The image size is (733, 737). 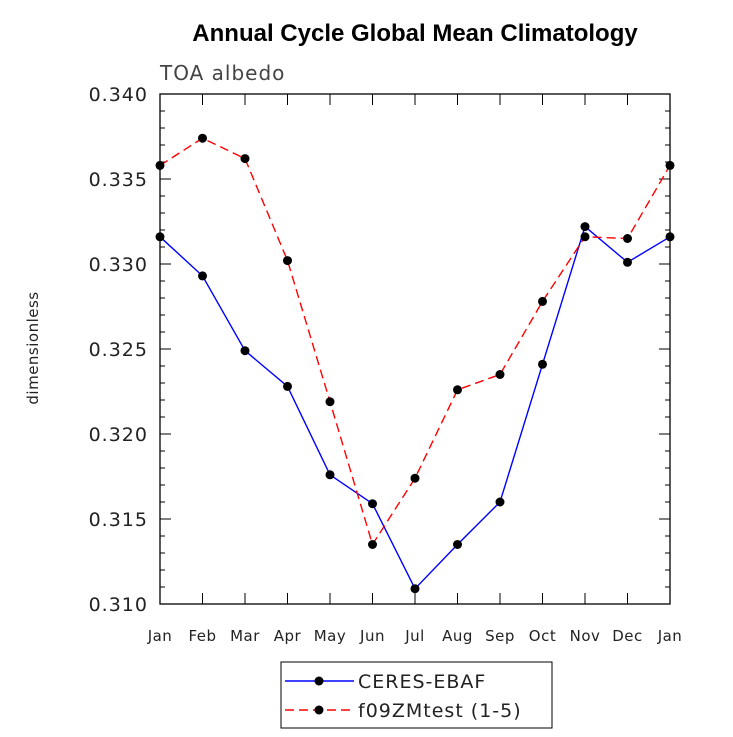 I want to click on legend-box, so click(x=416, y=695).